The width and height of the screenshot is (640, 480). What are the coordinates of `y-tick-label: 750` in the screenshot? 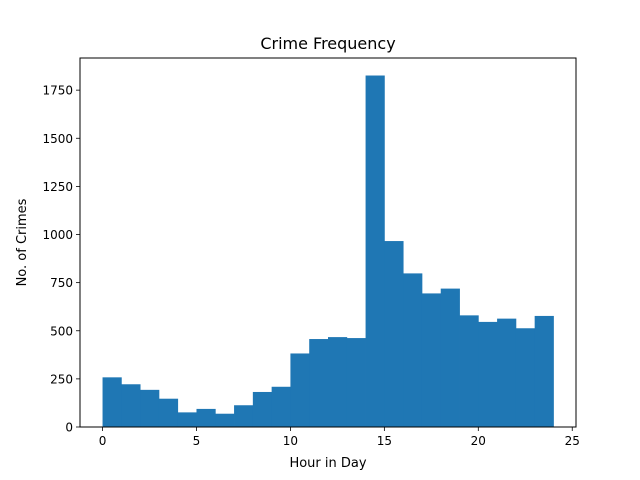 It's located at (61, 283).